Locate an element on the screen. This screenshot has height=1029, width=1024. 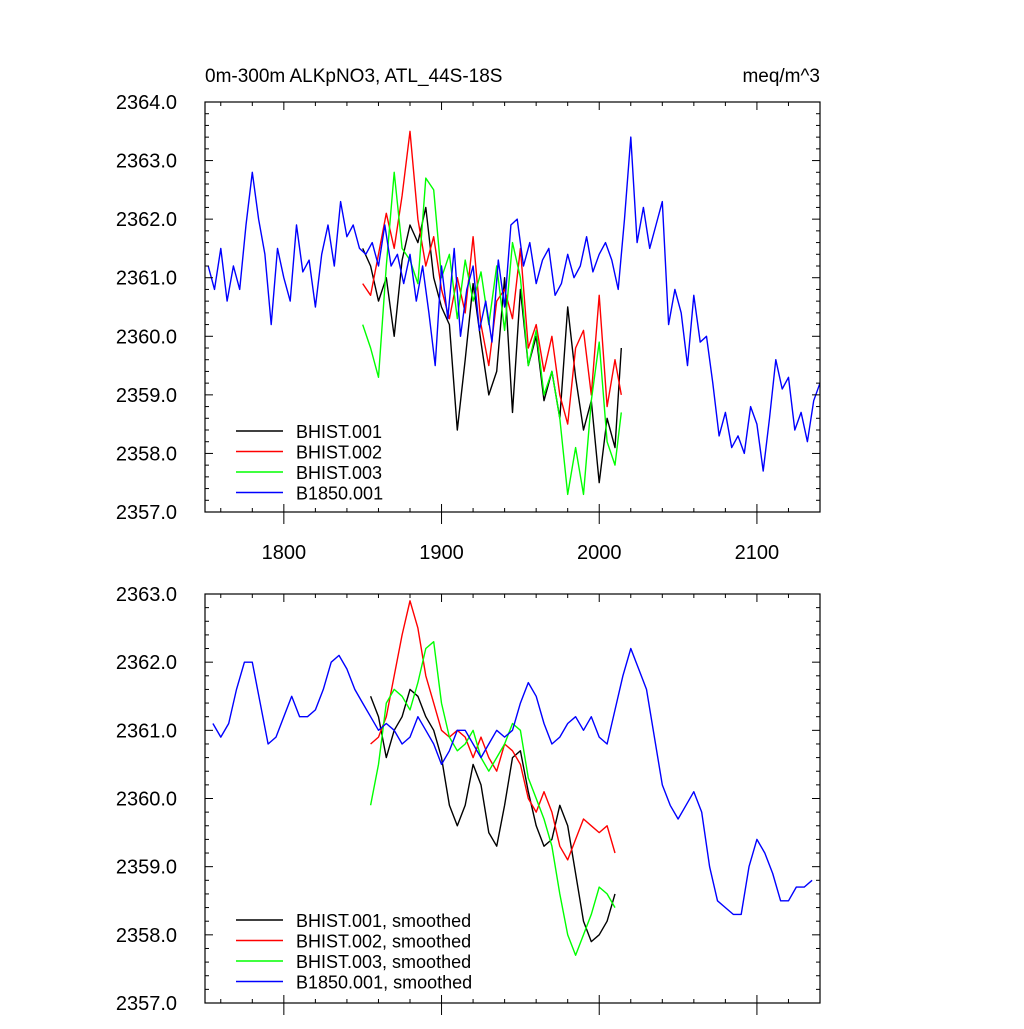
legend-label: BHIST.002 is located at coordinates (339, 453).